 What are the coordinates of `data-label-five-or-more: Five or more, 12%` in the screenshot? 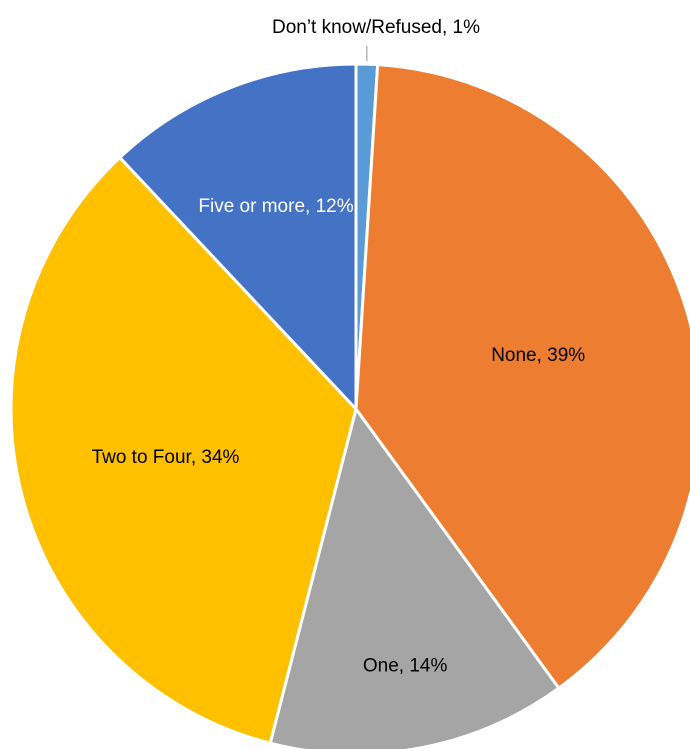 It's located at (275, 206).